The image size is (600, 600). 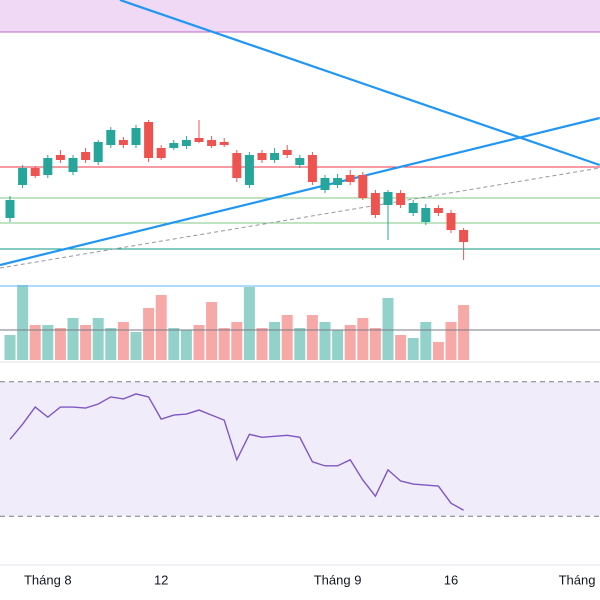 What do you see at coordinates (300, 16) in the screenshot?
I see `zone` at bounding box center [300, 16].